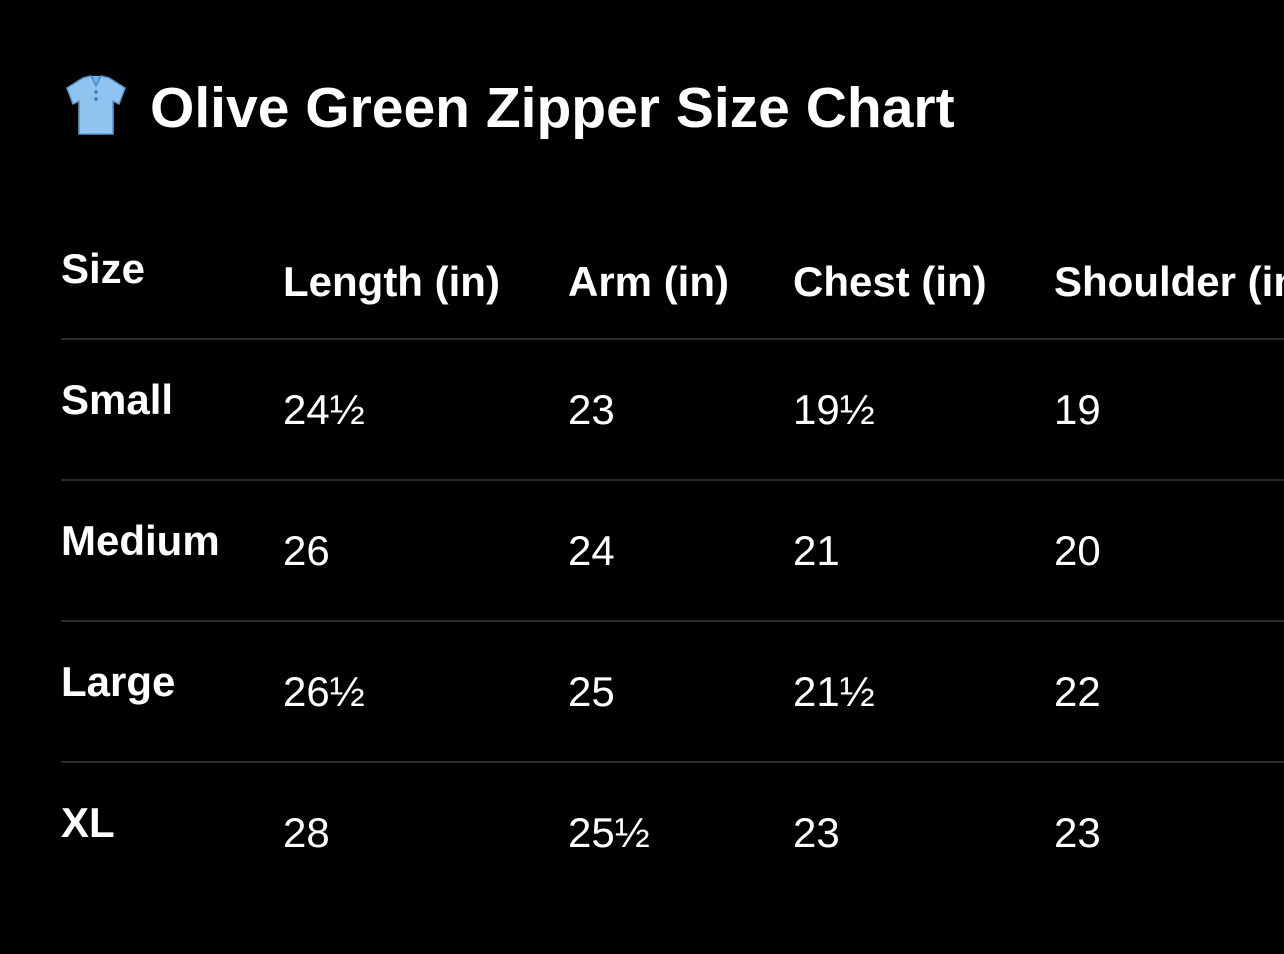 This screenshot has width=1284, height=954. Describe the element at coordinates (103, 268) in the screenshot. I see `column-header: Size` at that location.